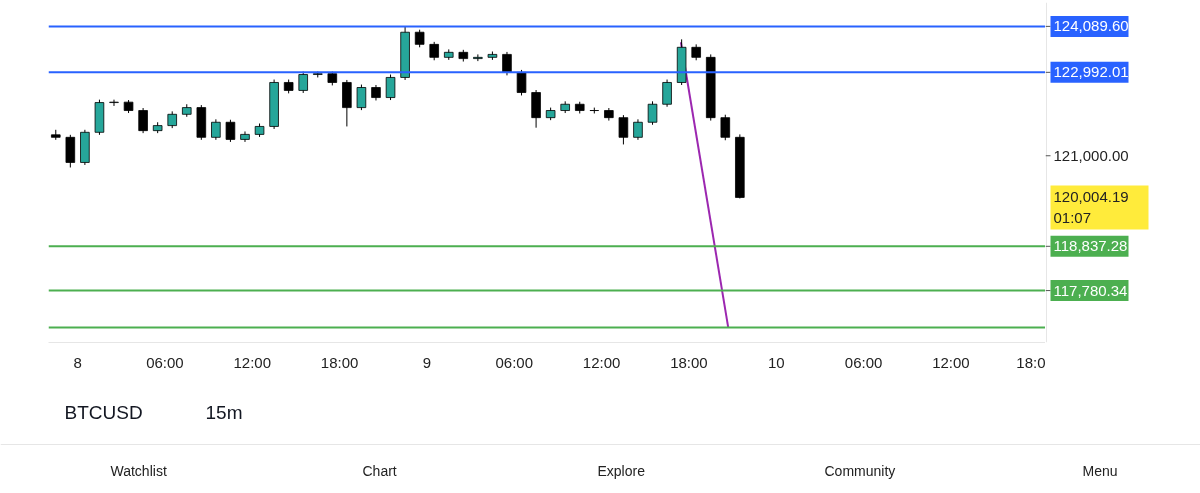 This screenshot has height=493, width=1200. What do you see at coordinates (860, 470) in the screenshot?
I see `text: Community` at bounding box center [860, 470].